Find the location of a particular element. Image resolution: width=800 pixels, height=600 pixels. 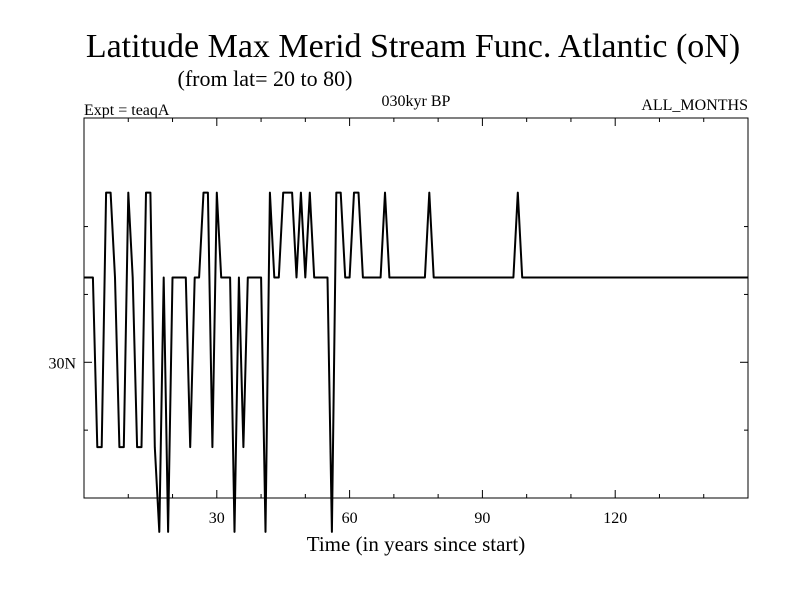

chart-subtitle: (from lat= 20 to 80) is located at coordinates (265, 78).